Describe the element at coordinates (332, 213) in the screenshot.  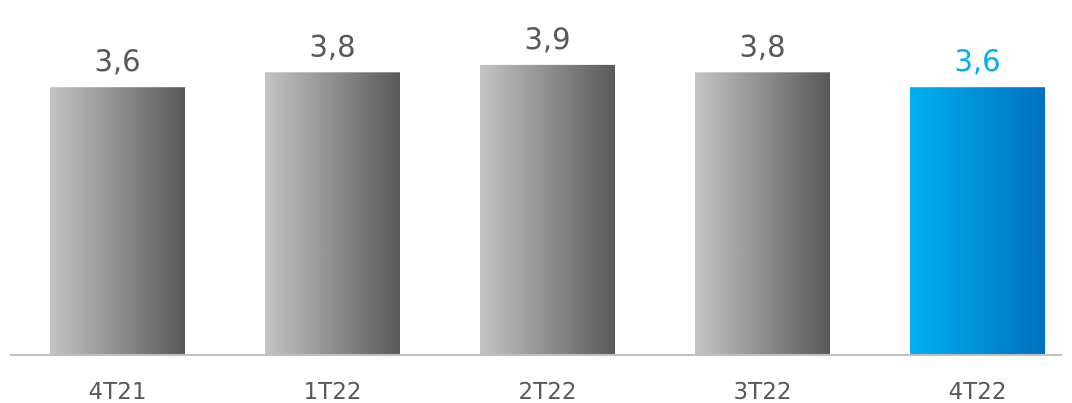
I see `bar-1T22` at that location.